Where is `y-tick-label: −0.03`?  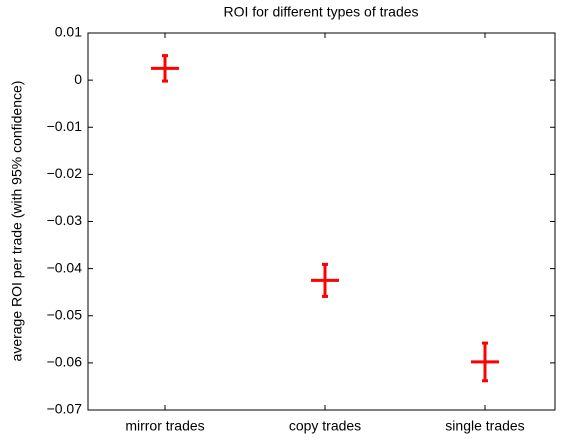
y-tick-label: −0.03 is located at coordinates (65, 220).